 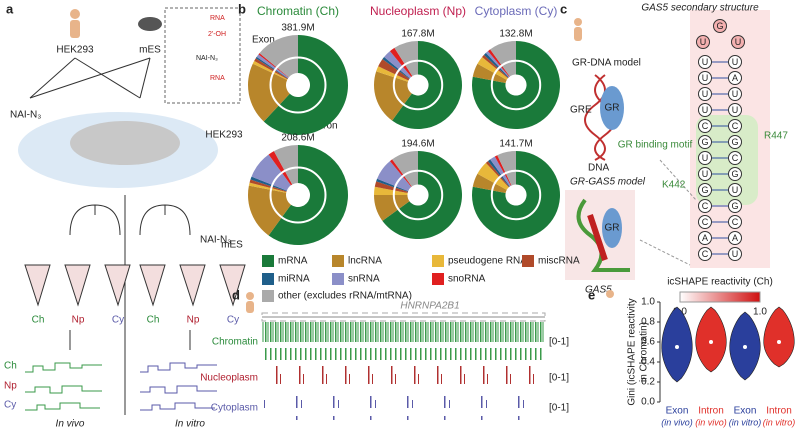 I want to click on x-tick-label: Intron, so click(x=711, y=411).